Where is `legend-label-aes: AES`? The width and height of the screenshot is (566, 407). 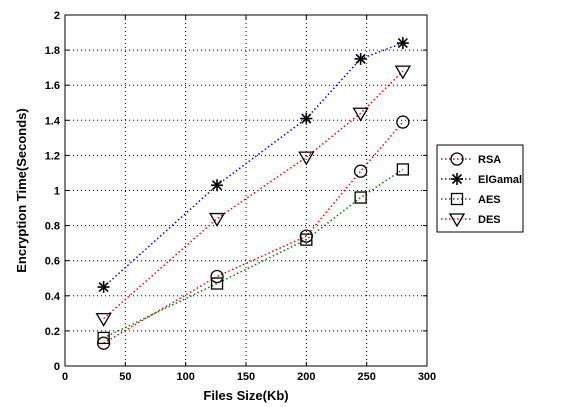 legend-label-aes: AES is located at coordinates (489, 200).